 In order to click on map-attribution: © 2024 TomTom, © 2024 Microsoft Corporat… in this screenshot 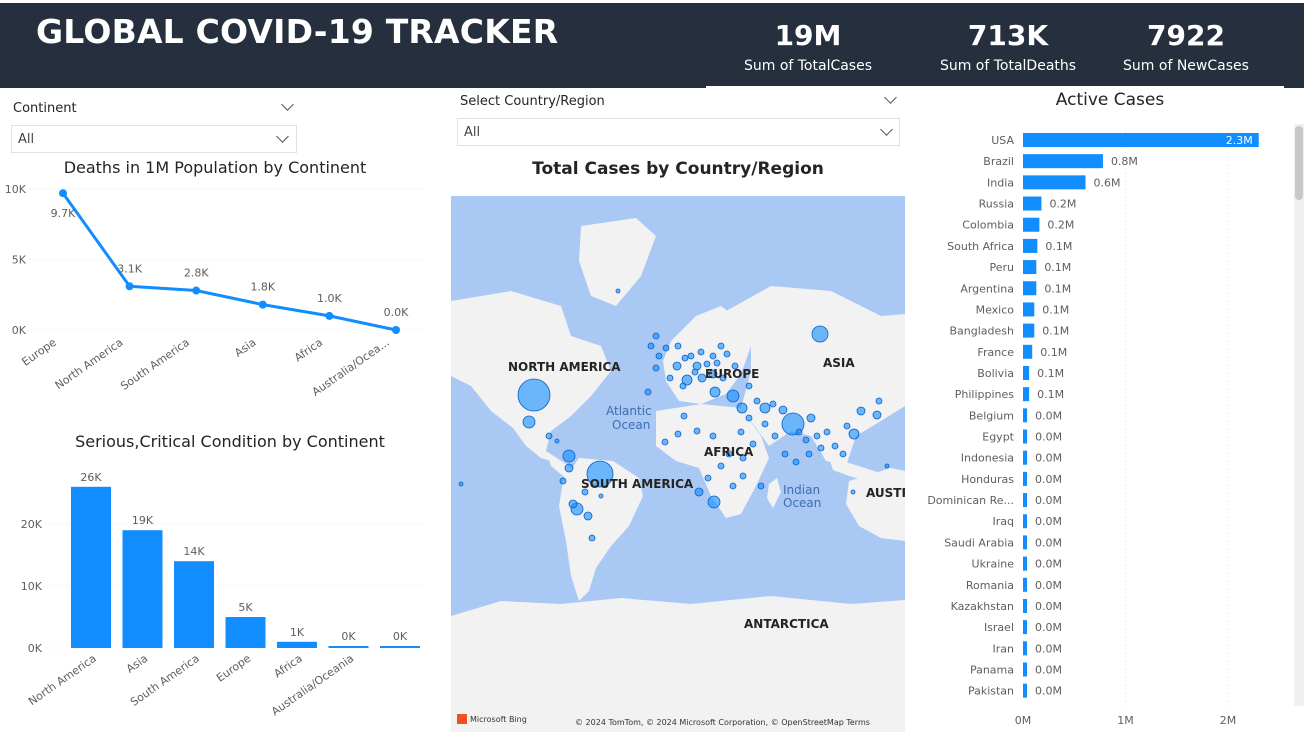, I will do `click(722, 722)`.